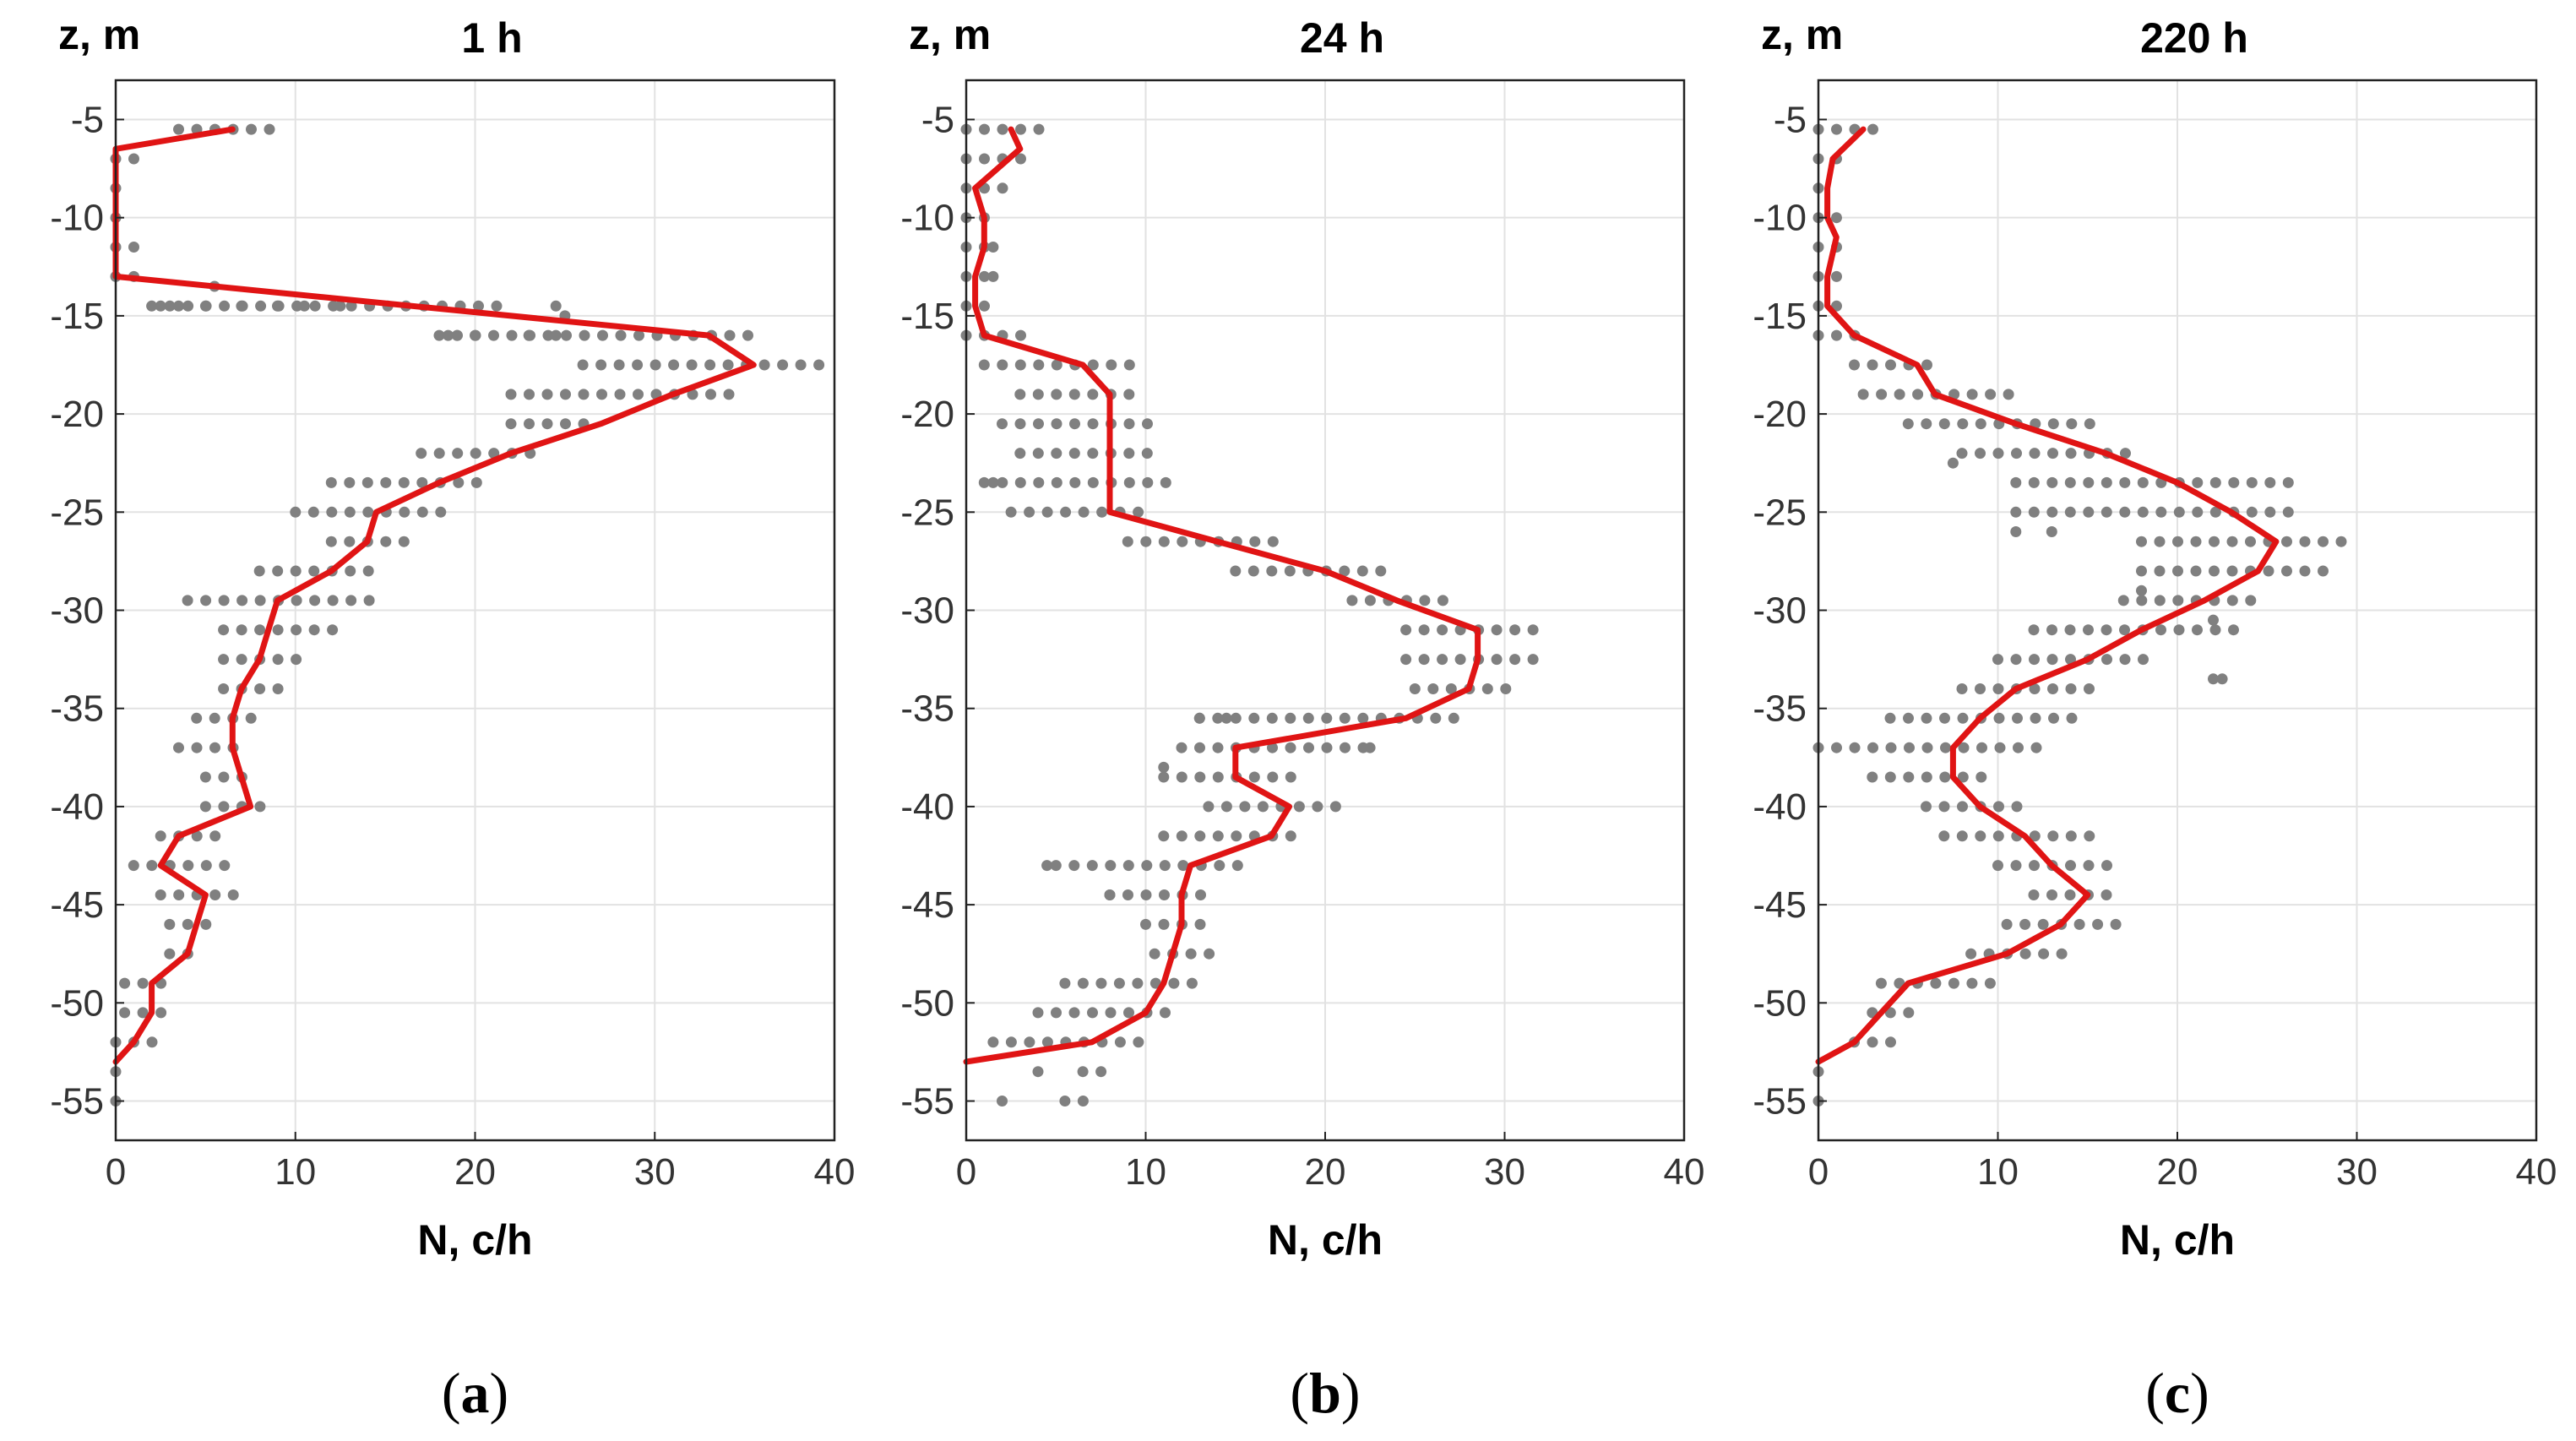 The width and height of the screenshot is (2576, 1441). Describe the element at coordinates (116, 1172) in the screenshot. I see `x-tick-label: 0` at that location.